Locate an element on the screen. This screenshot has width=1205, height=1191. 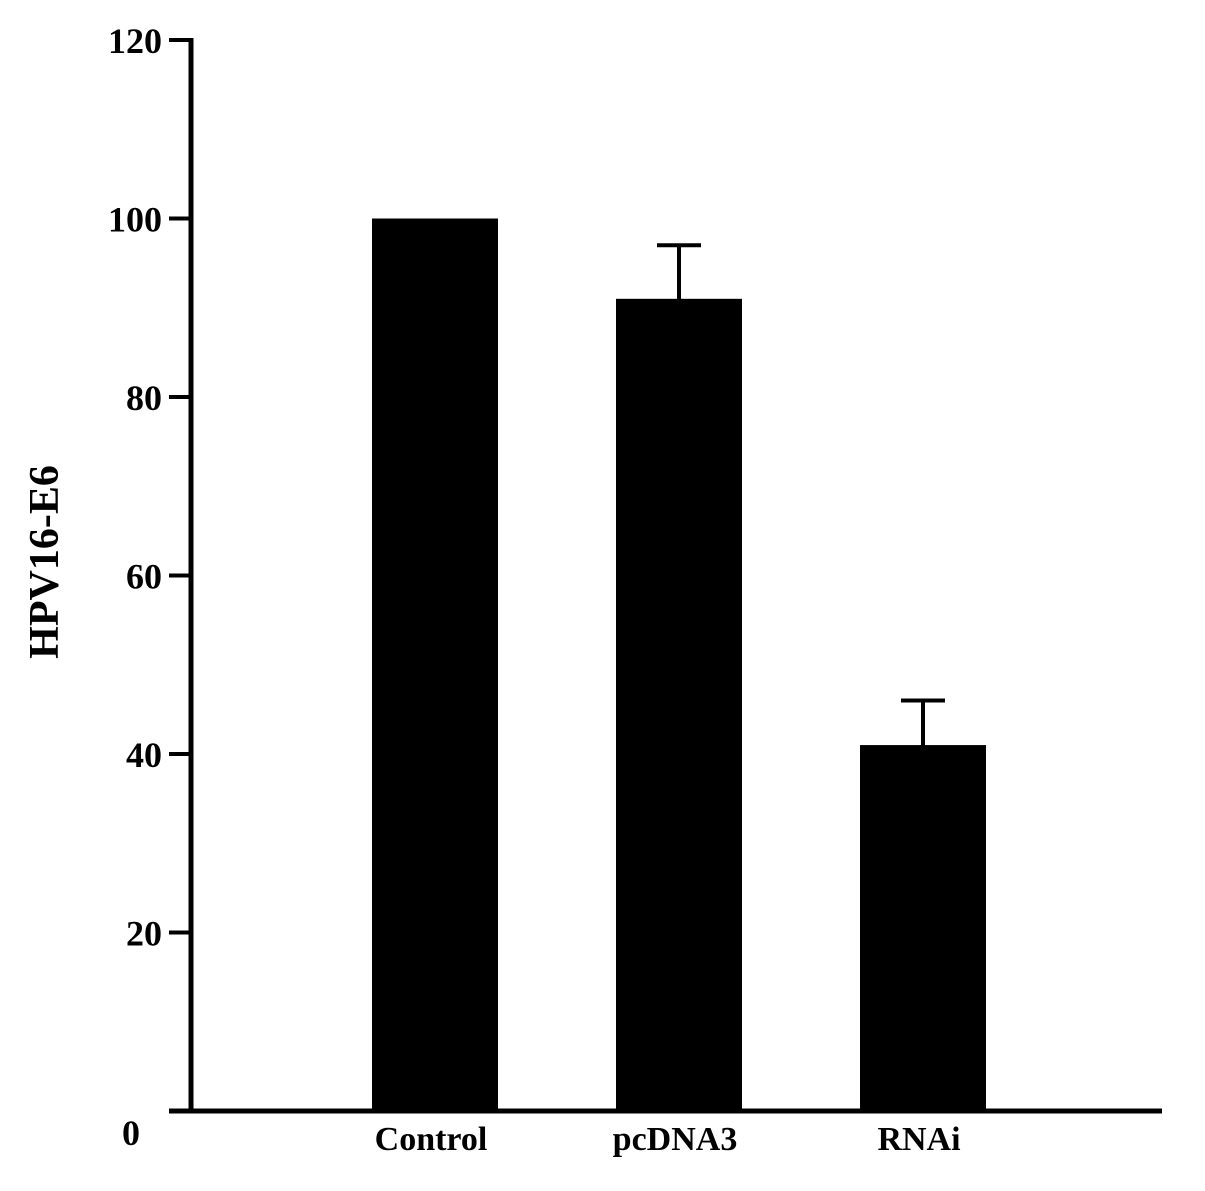
error-bar-pcdna3 is located at coordinates (679, 272).